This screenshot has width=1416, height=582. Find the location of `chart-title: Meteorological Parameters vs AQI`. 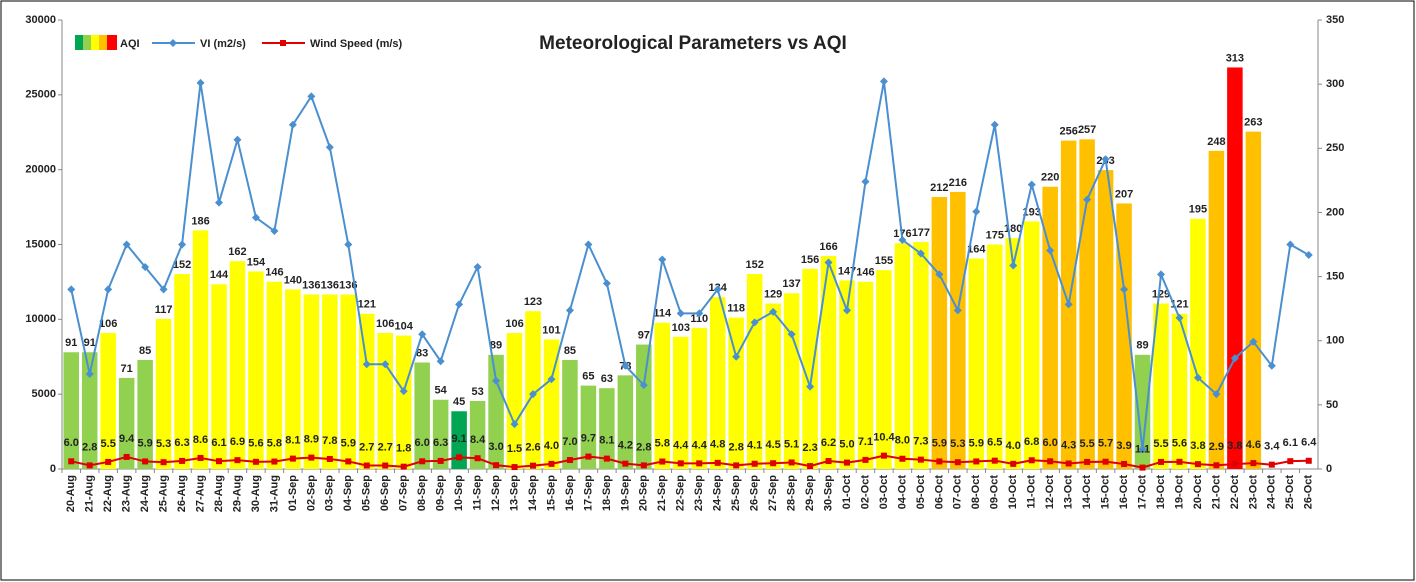

chart-title: Meteorological Parameters vs AQI is located at coordinates (693, 43).